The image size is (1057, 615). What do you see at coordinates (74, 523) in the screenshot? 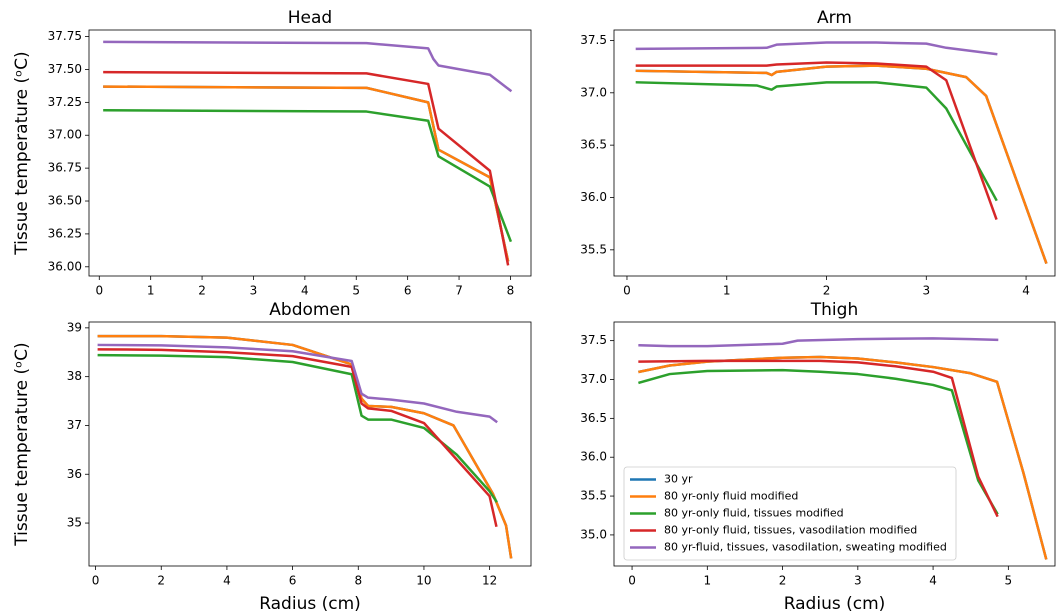
I see `y-tick-label: 35` at bounding box center [74, 523].